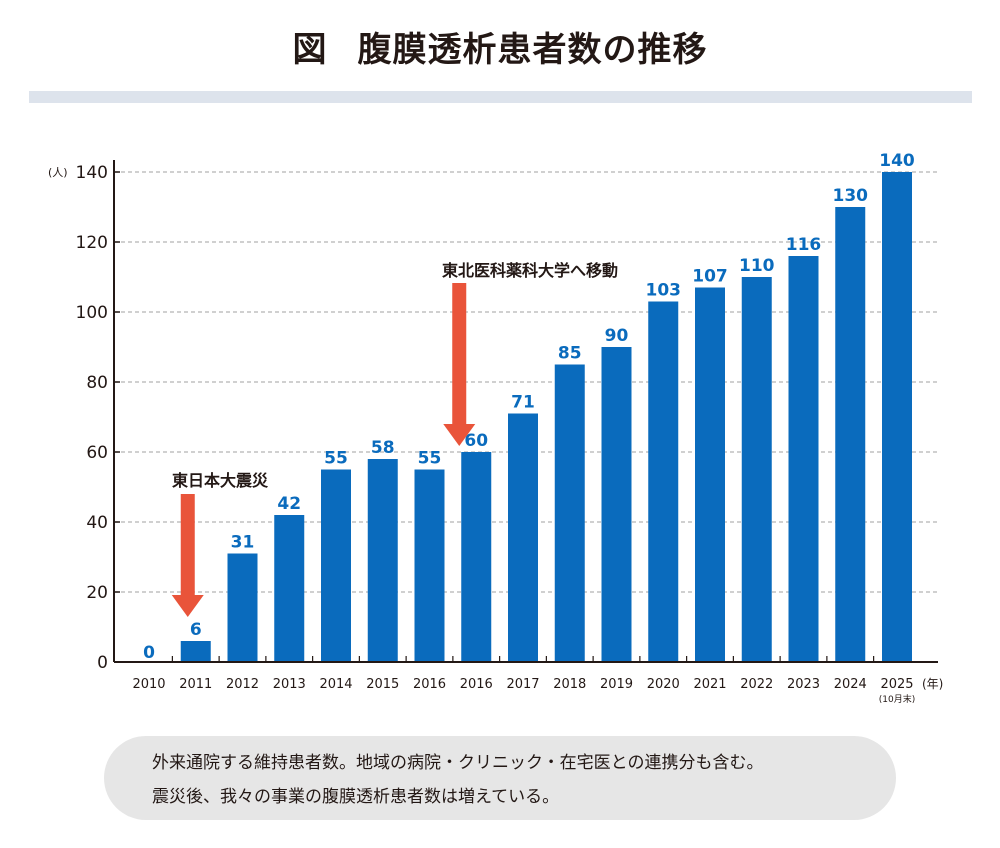 Image resolution: width=1000 pixels, height=848 pixels. Describe the element at coordinates (851, 196) in the screenshot. I see `data-label: 130` at that location.